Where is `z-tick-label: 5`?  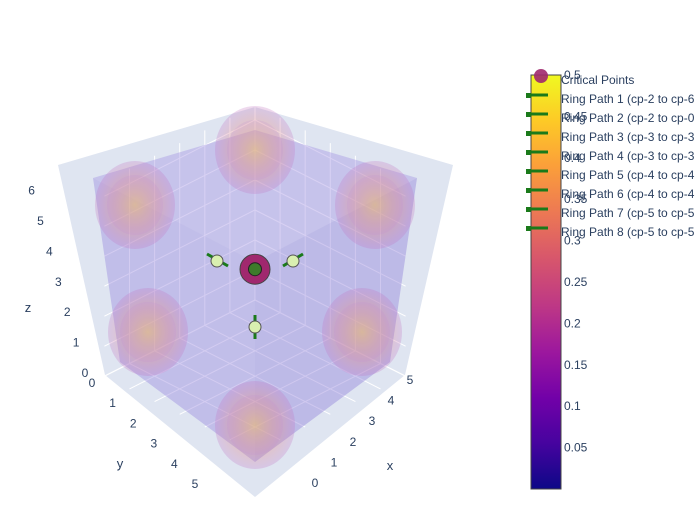 z-tick-label: 5 is located at coordinates (40, 221).